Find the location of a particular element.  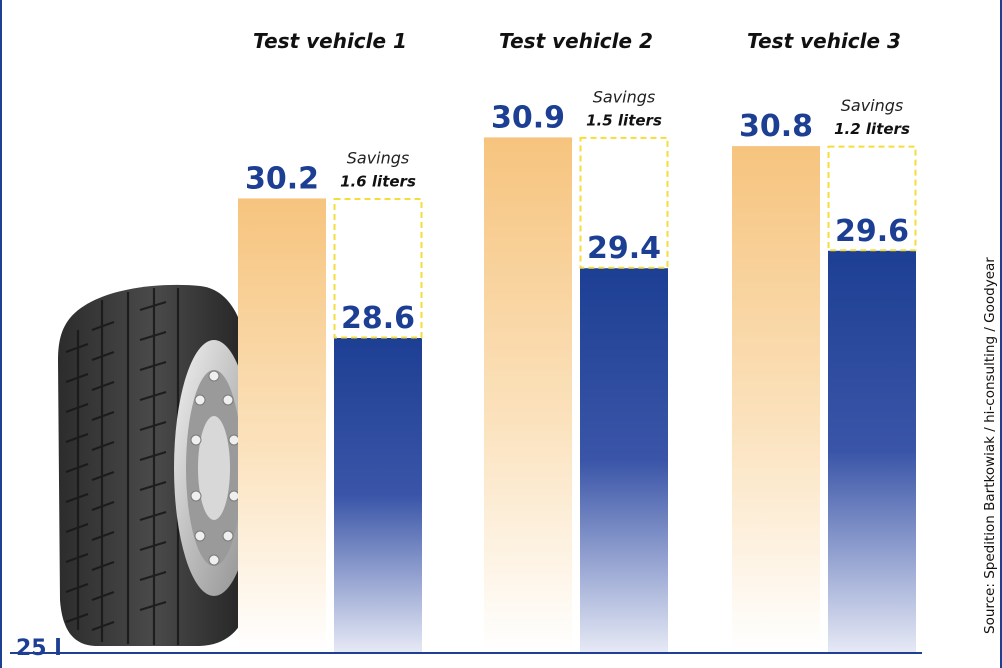

value-label-after-3: 29.6 is located at coordinates (872, 231).